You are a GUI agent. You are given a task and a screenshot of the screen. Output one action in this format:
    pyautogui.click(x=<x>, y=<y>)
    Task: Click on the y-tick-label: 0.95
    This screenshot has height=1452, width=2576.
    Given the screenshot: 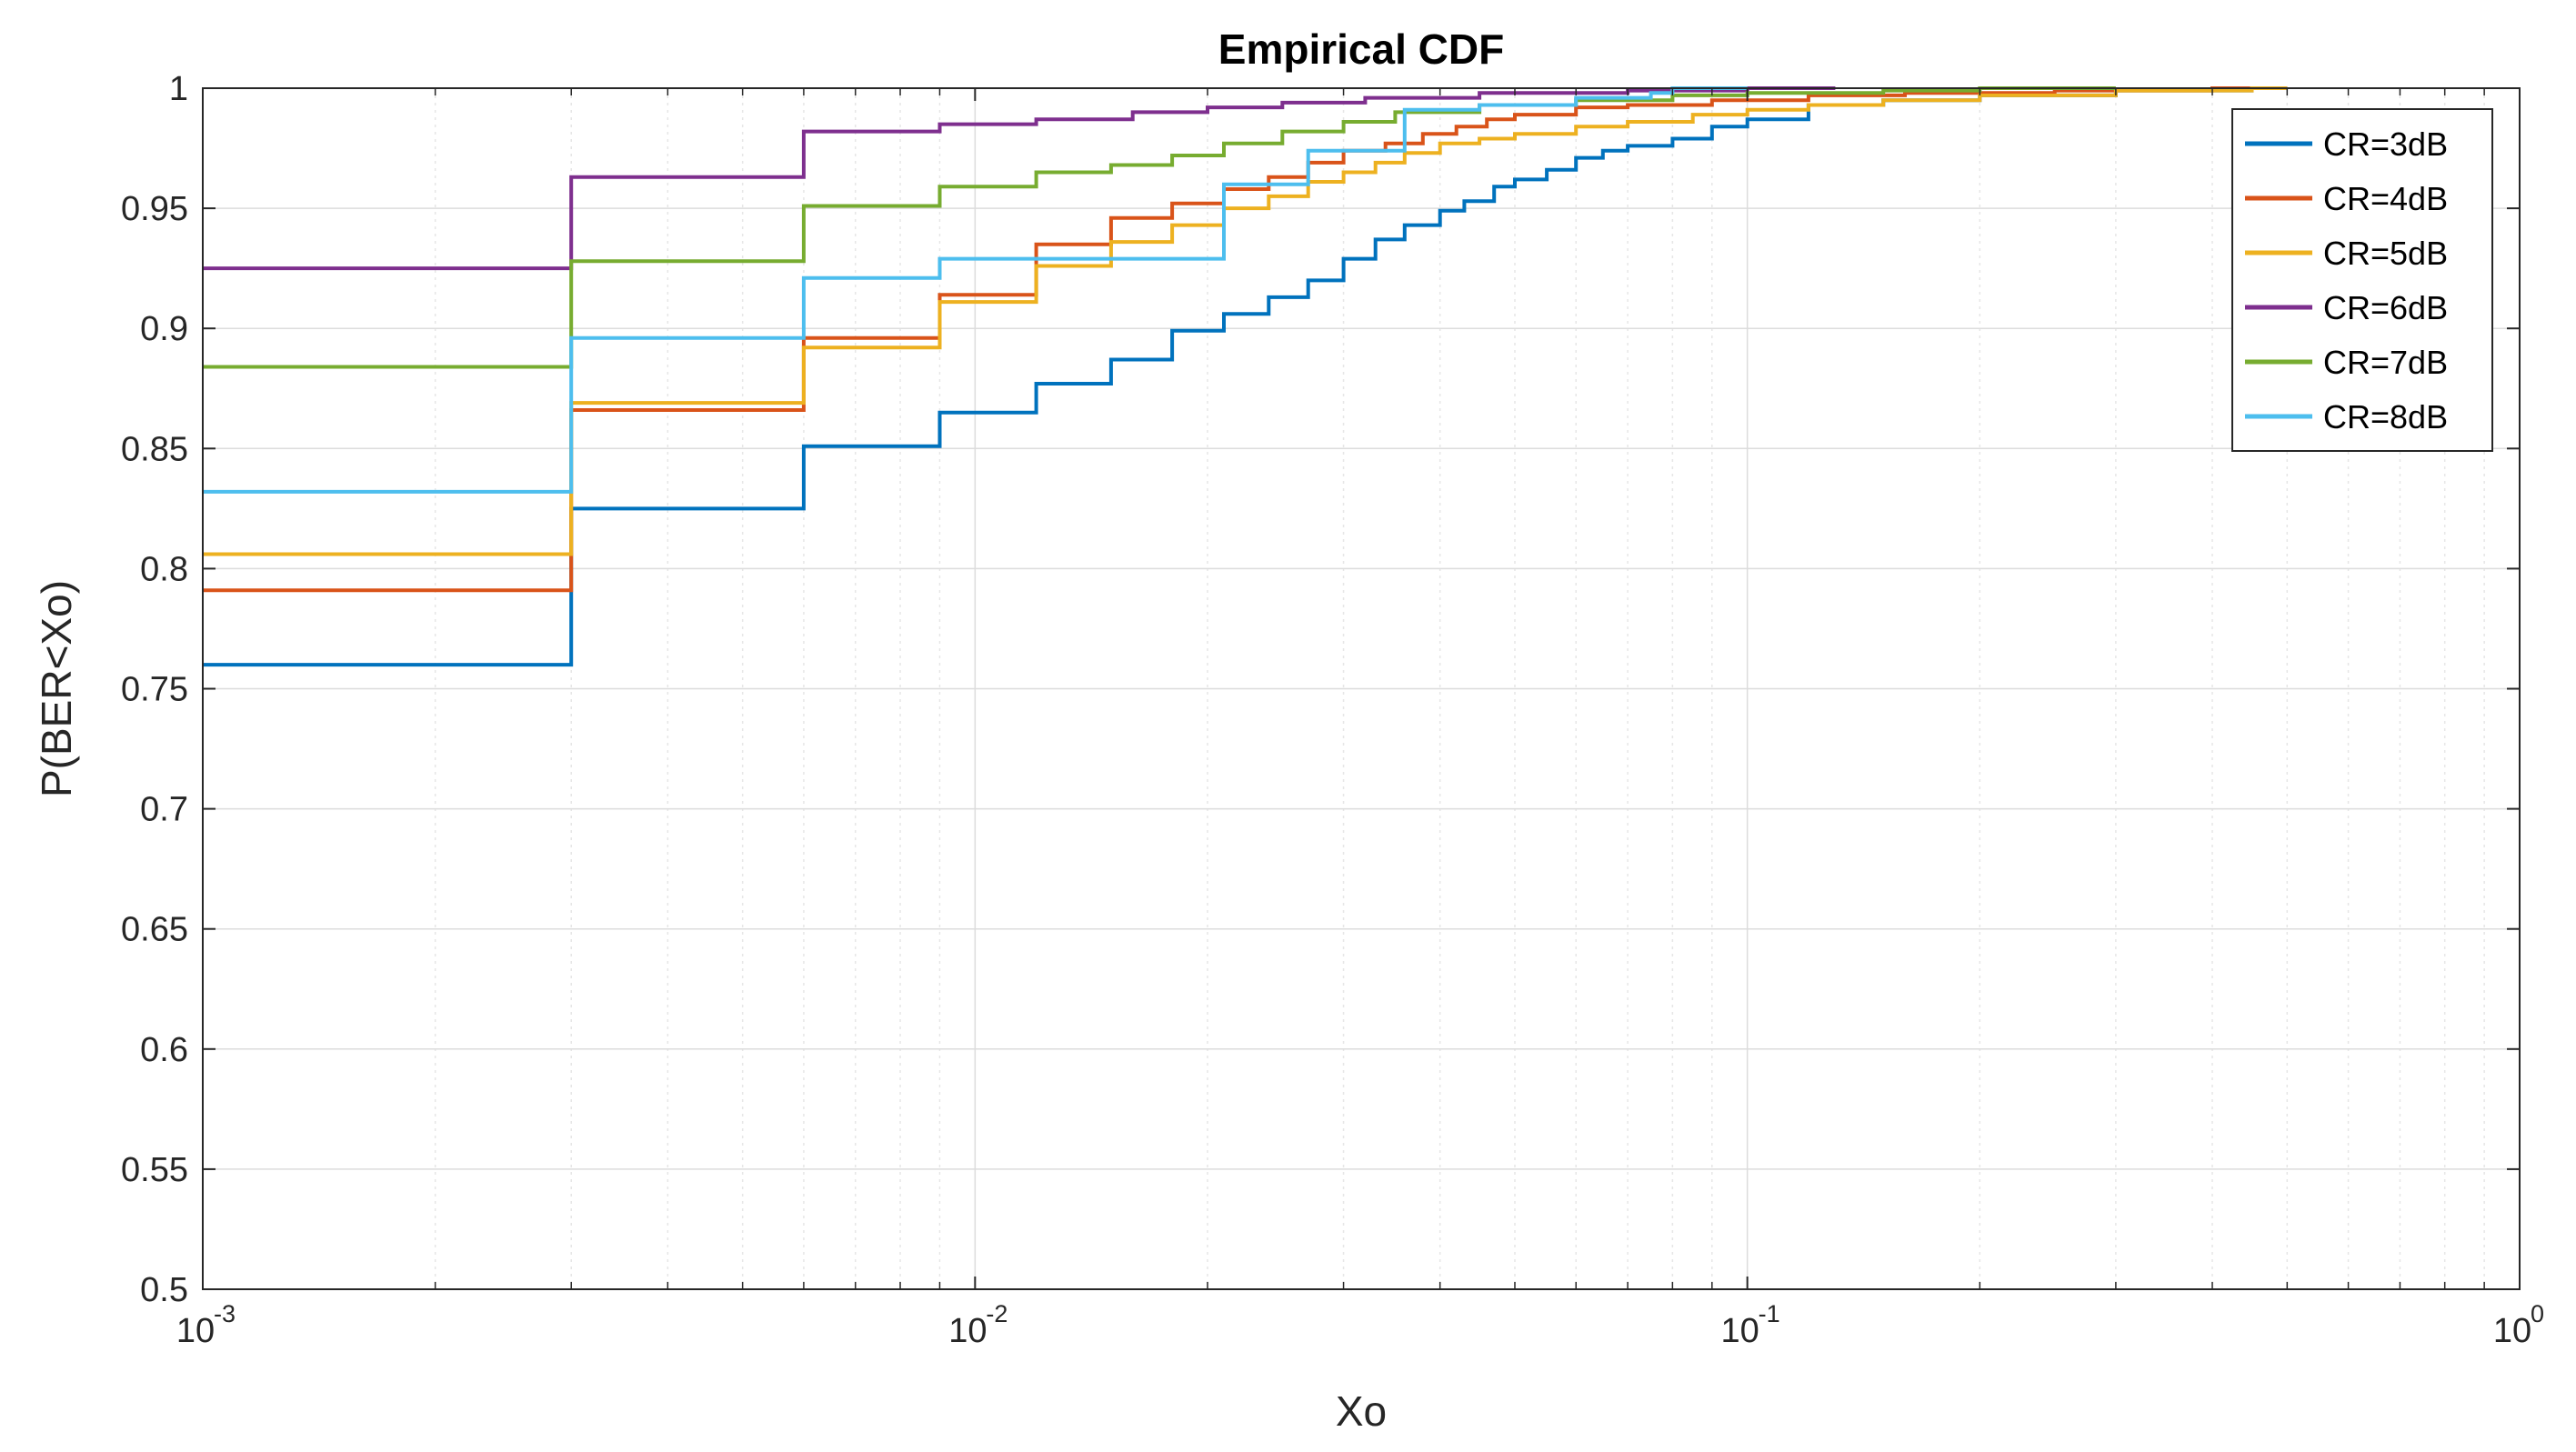 What is the action you would take?
    pyautogui.click(x=154, y=209)
    